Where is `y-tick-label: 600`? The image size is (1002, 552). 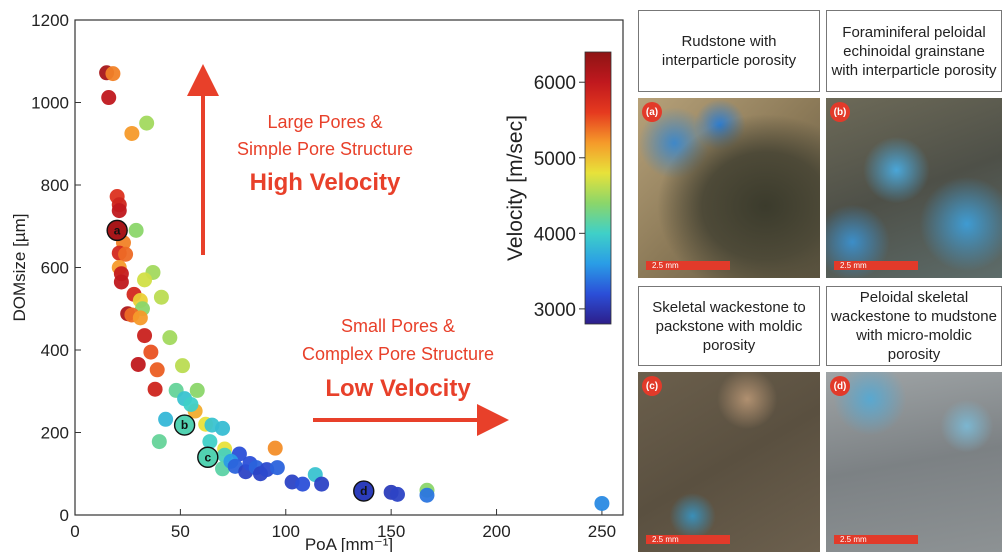 y-tick-label: 600 is located at coordinates (55, 268).